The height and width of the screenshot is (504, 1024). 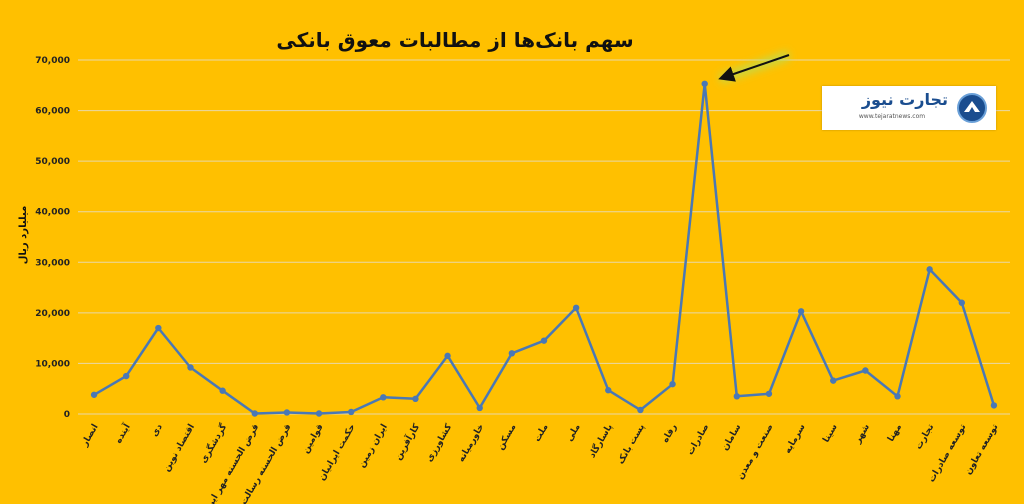 I want to click on x-tick-label: توسعه تعاون, so click(x=982, y=450).